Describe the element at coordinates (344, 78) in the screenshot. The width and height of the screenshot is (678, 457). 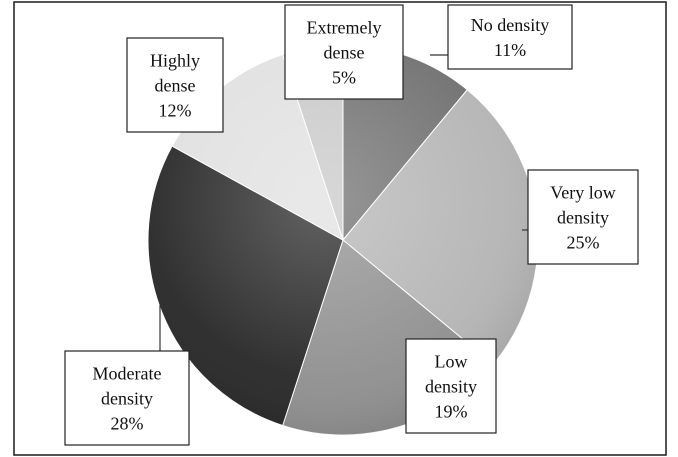
I see `slice-label-text-5-2: 5%` at that location.